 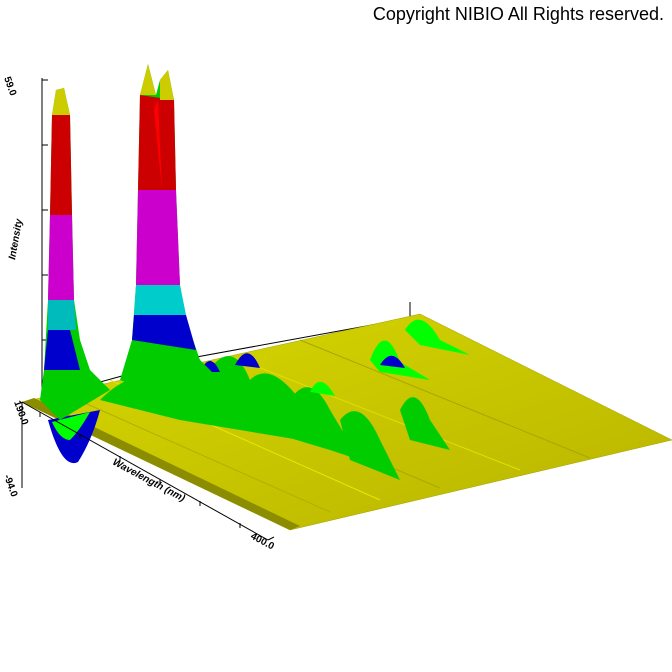 I want to click on x-axis-ticks, so click(x=140, y=470).